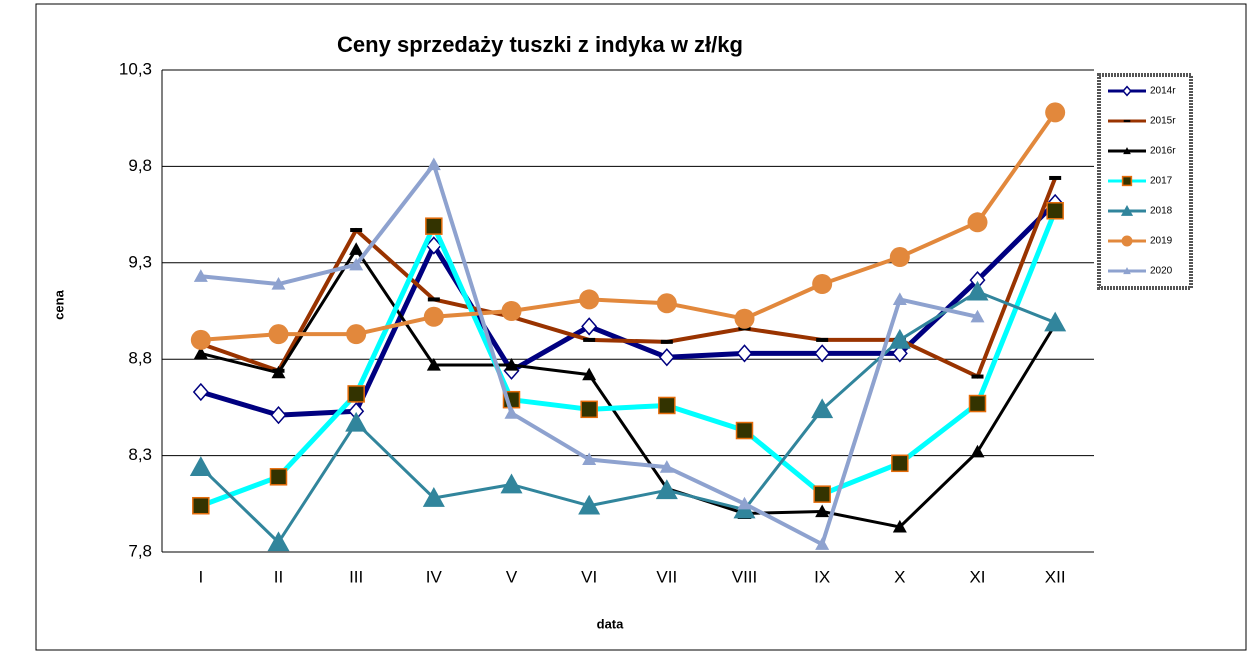 This screenshot has height=659, width=1250. What do you see at coordinates (356, 576) in the screenshot?
I see `x-tick-label: III` at bounding box center [356, 576].